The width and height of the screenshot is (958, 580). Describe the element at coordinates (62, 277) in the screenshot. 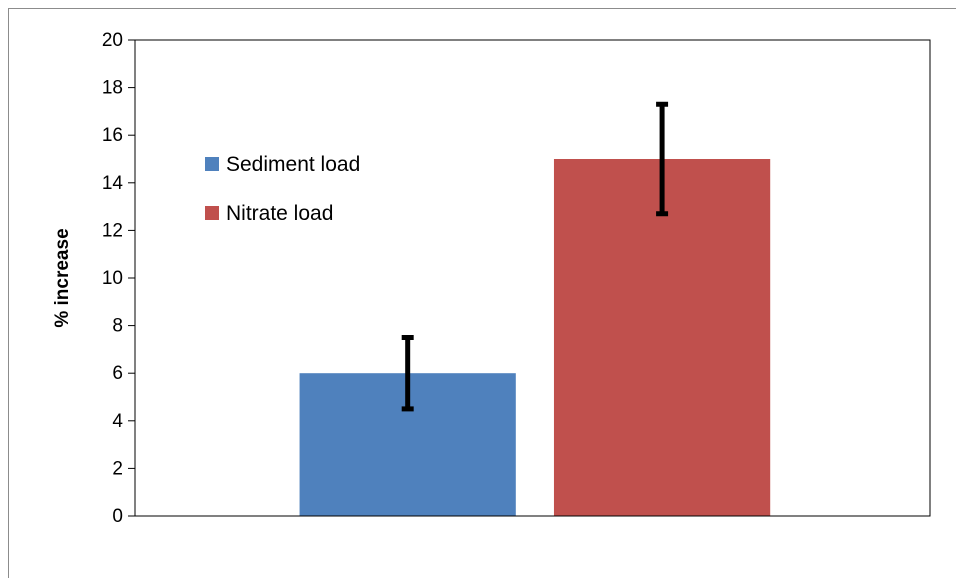

I see `y-axis-title: % increase` at that location.